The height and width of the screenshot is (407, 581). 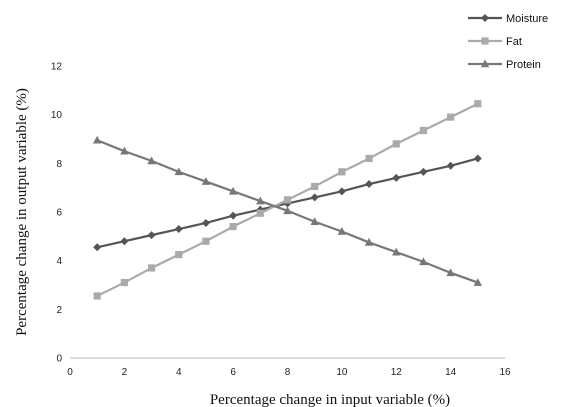 What do you see at coordinates (485, 18) in the screenshot?
I see `legend-marker-moisture` at bounding box center [485, 18].